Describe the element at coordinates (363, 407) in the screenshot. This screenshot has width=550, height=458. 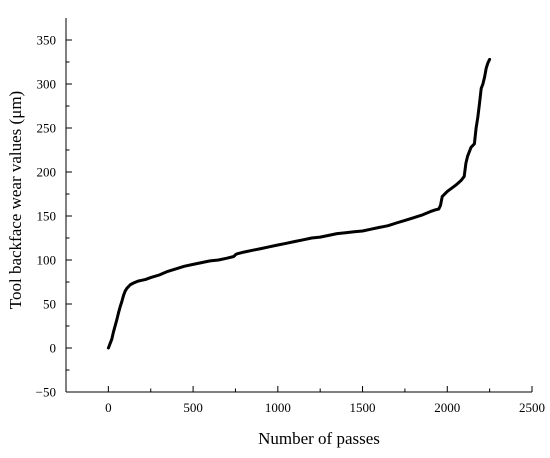
I see `x-tick-label: 1500` at that location.